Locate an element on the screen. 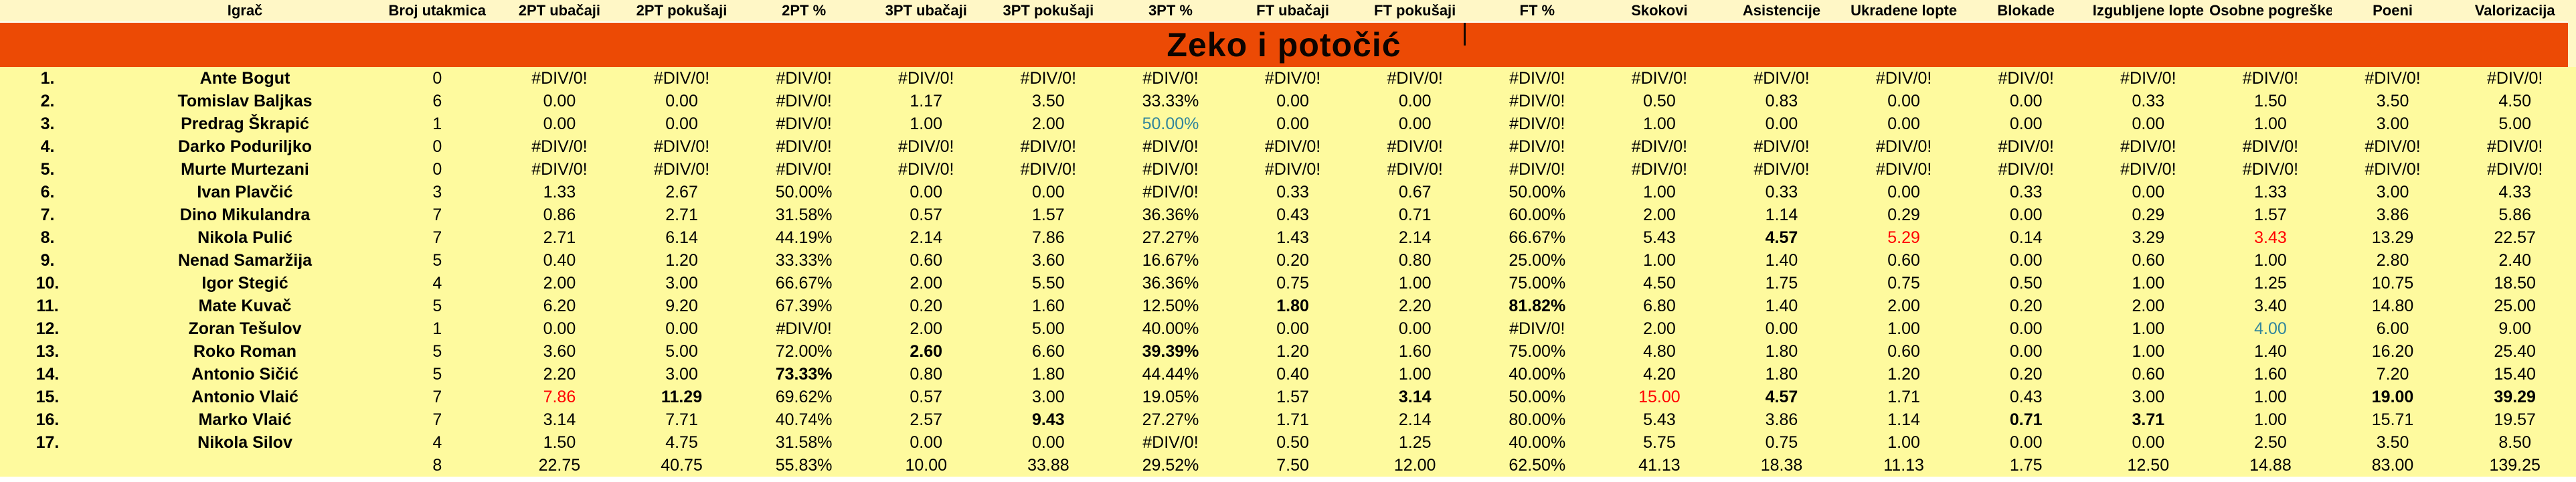  stat-cell: 13.29 is located at coordinates (2392, 237).